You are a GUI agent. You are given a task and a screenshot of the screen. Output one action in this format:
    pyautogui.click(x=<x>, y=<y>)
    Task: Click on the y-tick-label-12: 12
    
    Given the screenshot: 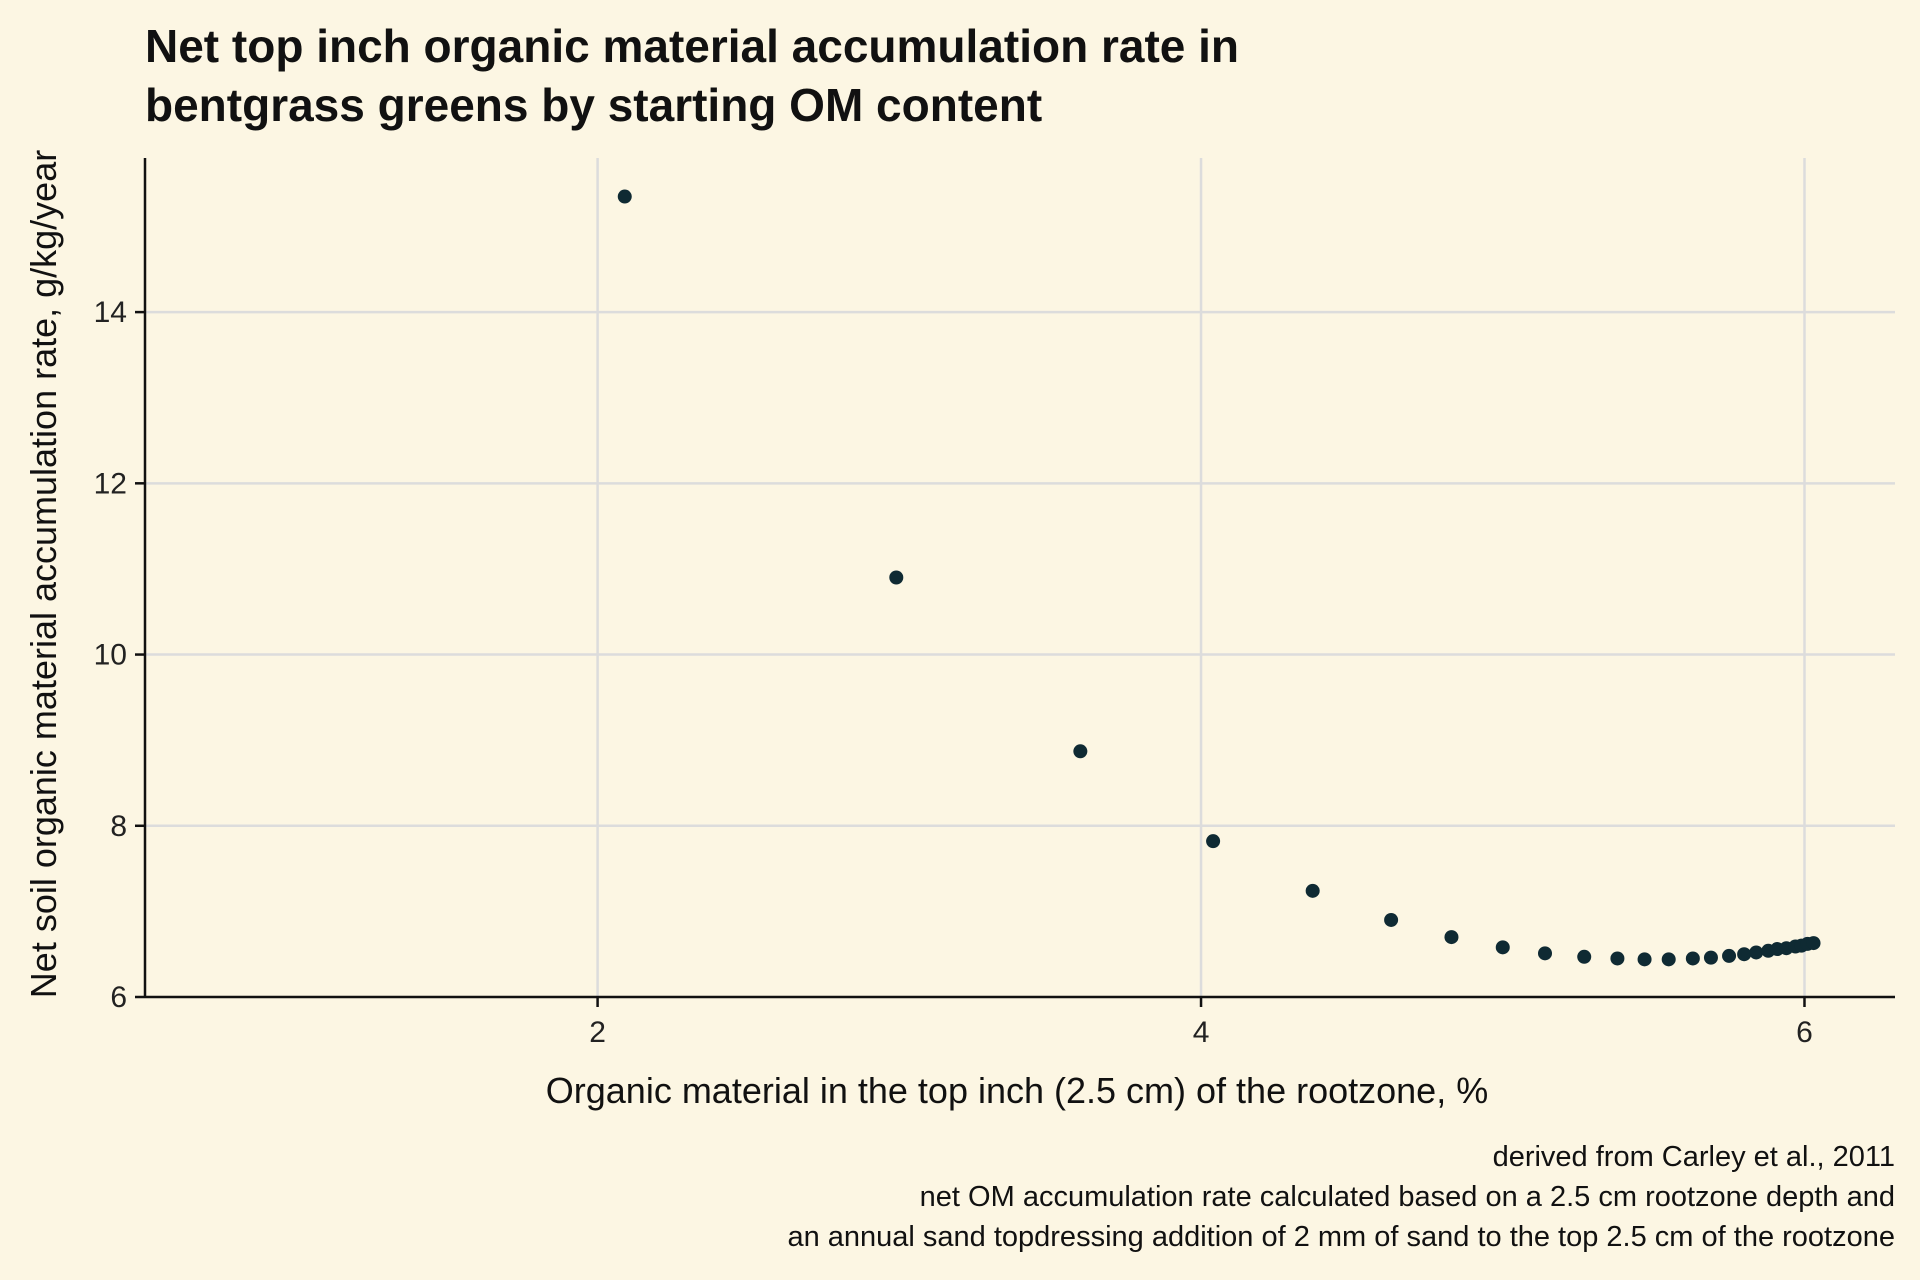 What is the action you would take?
    pyautogui.click(x=110, y=483)
    